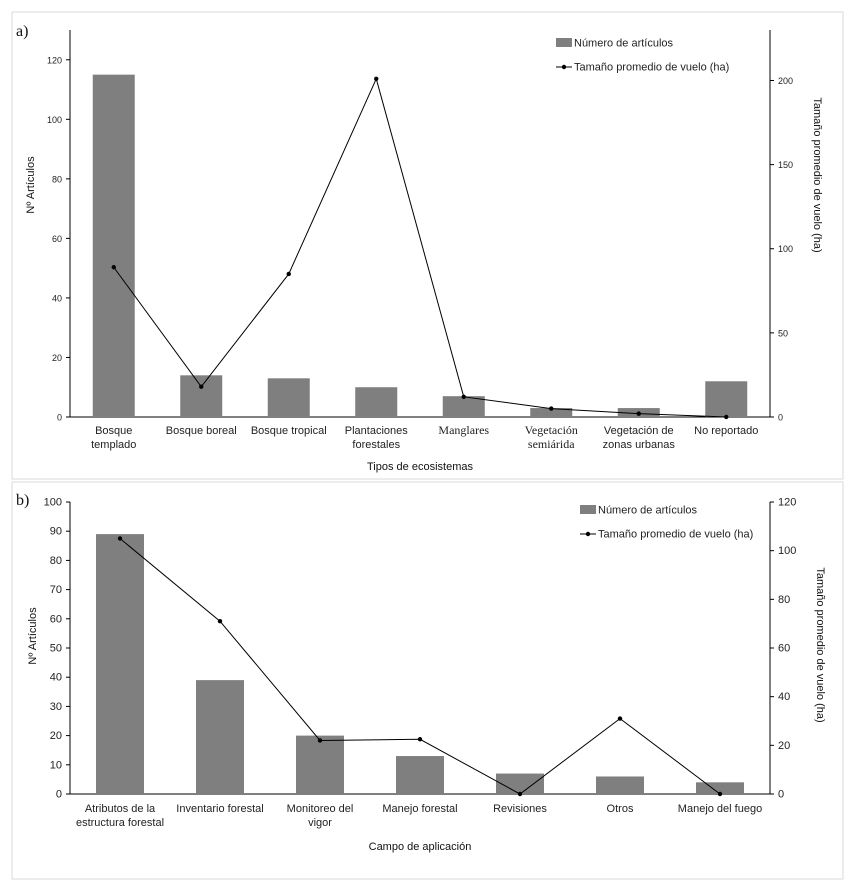 The height and width of the screenshot is (889, 855). I want to click on panel-b-ytick-label: 20, so click(56, 736).